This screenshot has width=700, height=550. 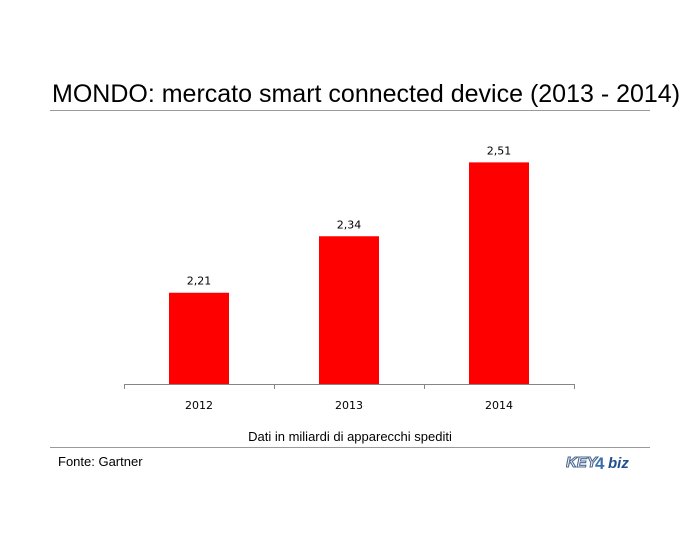 I want to click on data-label-2013: 2,34, so click(x=349, y=224).